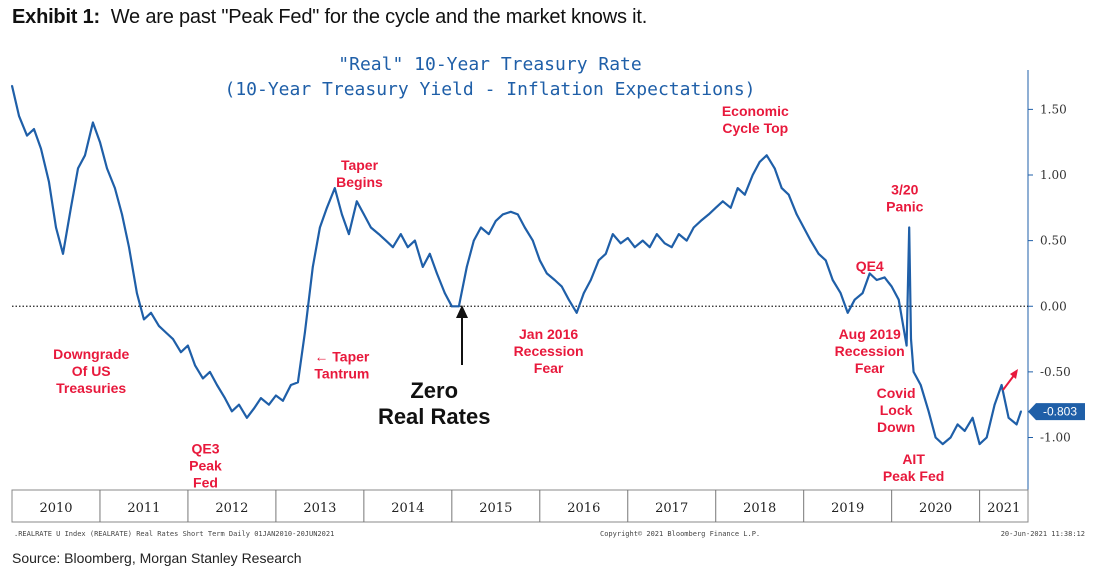  I want to click on annotation-label: QE4, so click(870, 266).